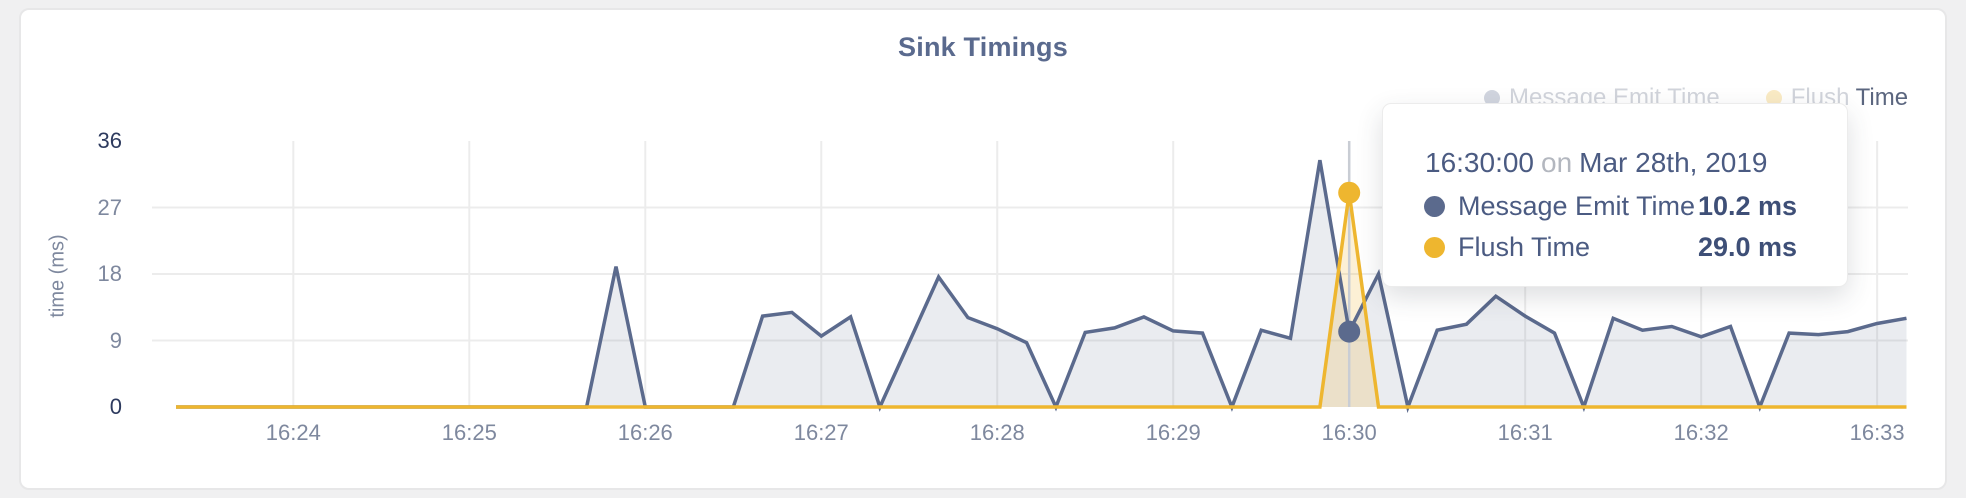  Describe the element at coordinates (1349, 432) in the screenshot. I see `x-tick-label: 16:30` at that location.